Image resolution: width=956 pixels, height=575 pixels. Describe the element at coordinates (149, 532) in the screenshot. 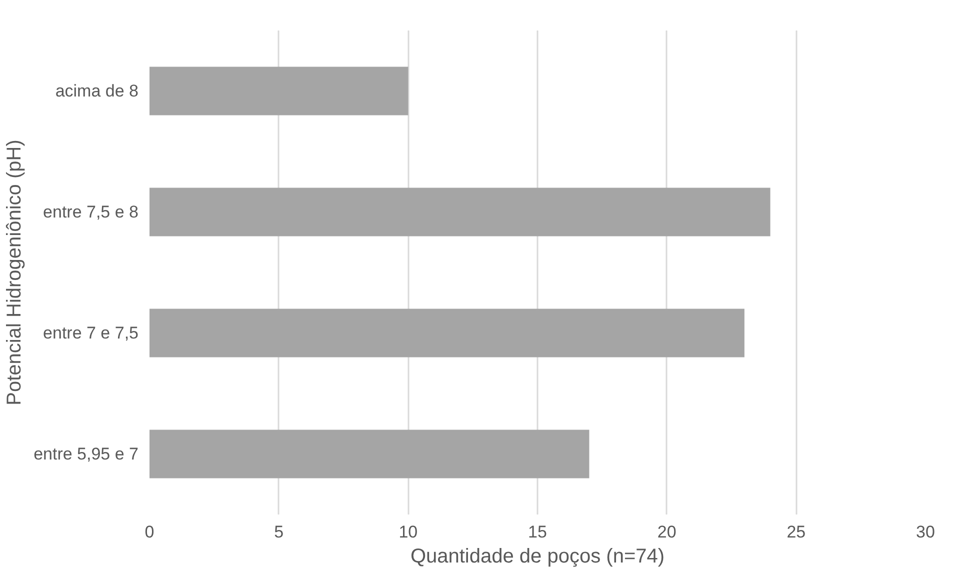

I see `x-tick-label: 0` at that location.